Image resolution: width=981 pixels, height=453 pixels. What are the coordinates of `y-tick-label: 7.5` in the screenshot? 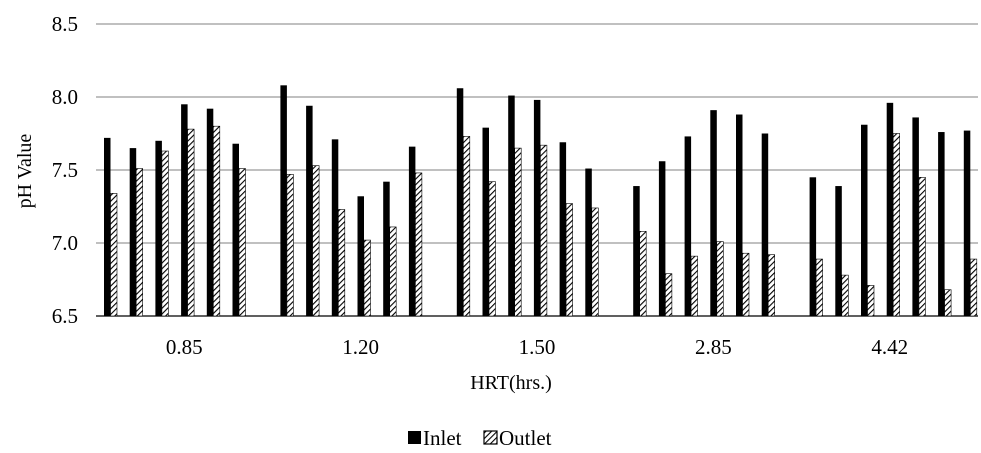 It's located at (65, 170).